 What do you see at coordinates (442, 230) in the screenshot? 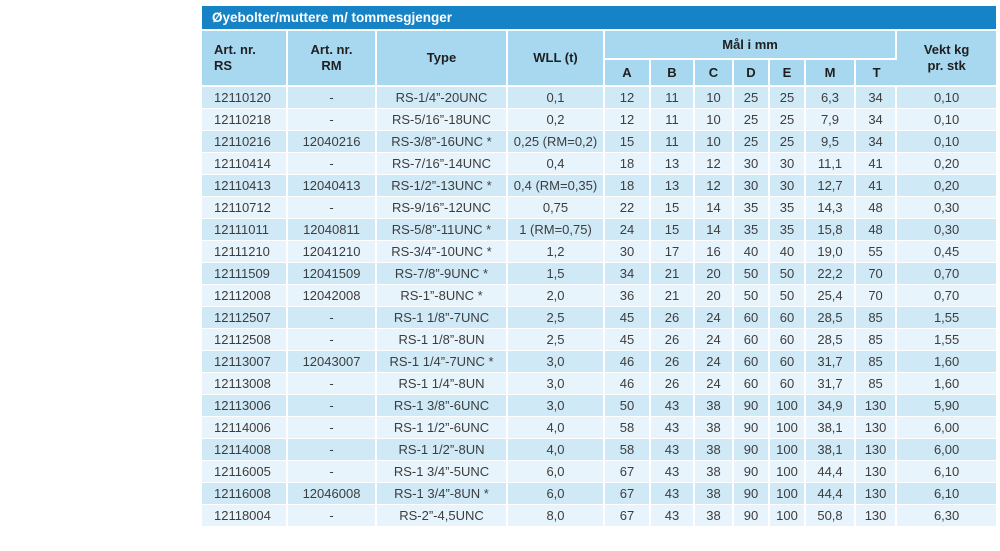
I see `cell-type: RS-5/8”-11UNC *` at bounding box center [442, 230].